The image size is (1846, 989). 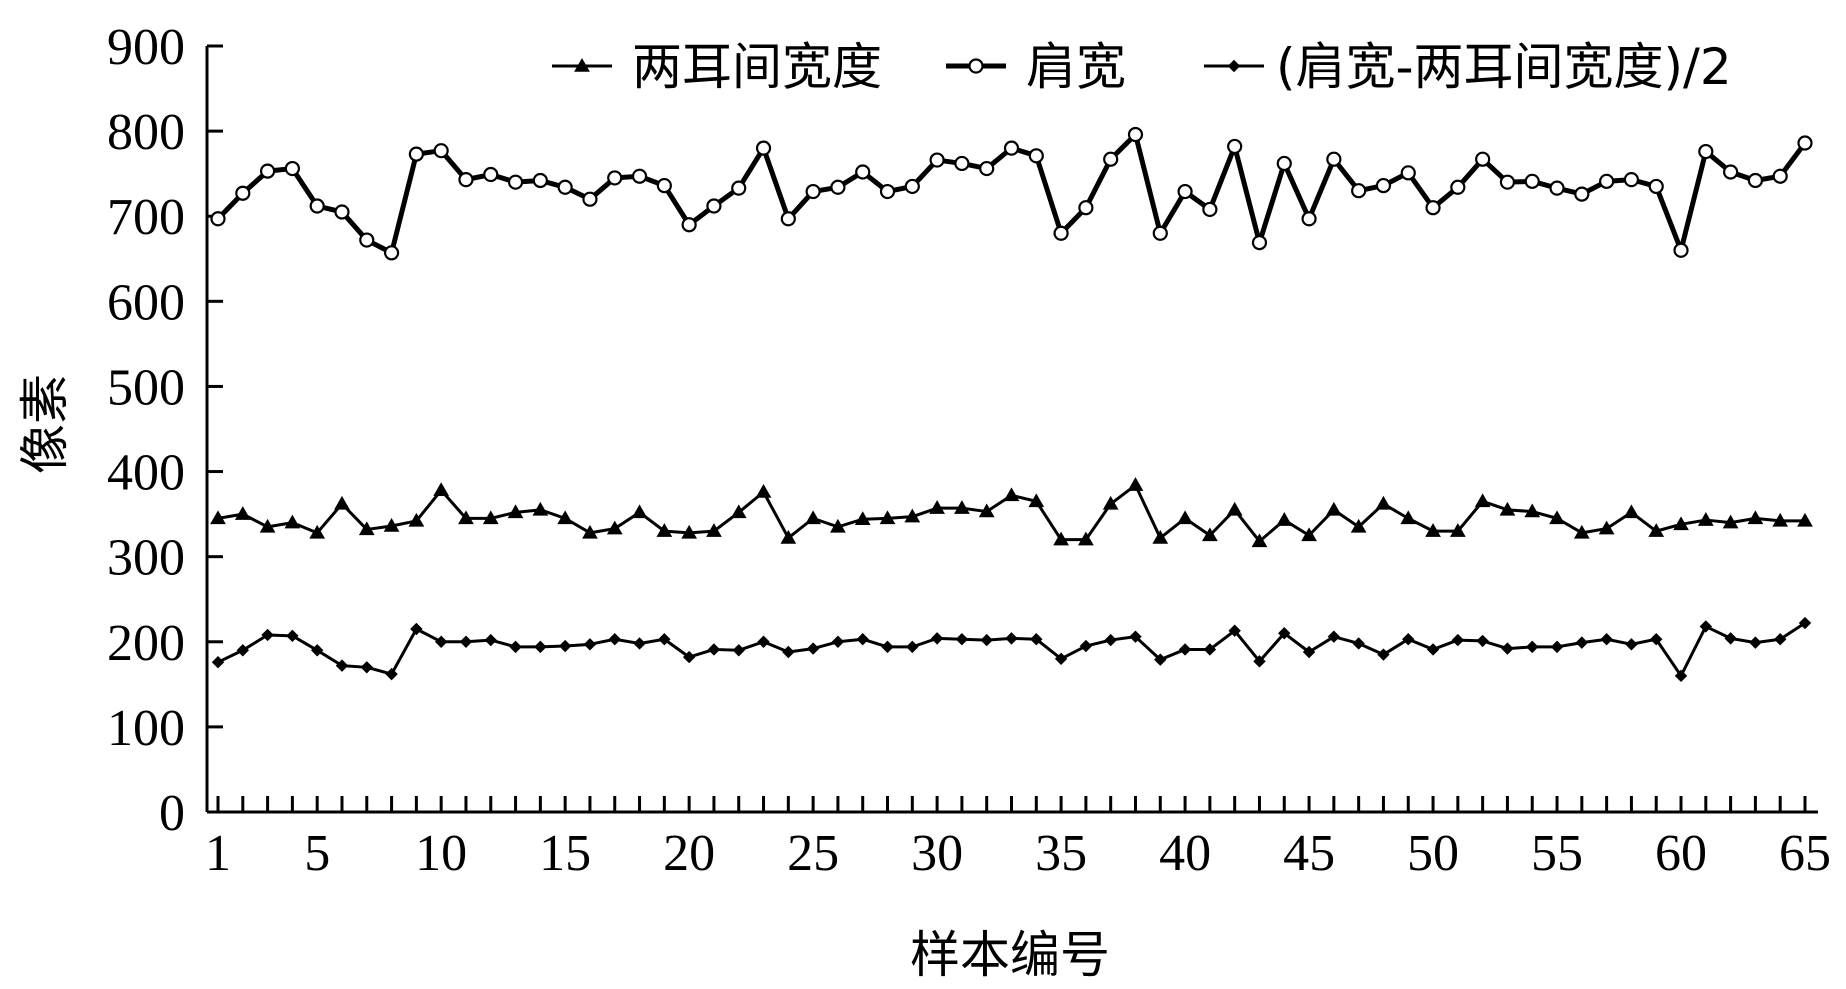 I want to click on data-point-legend-shoulder-width, so click(x=976, y=66).